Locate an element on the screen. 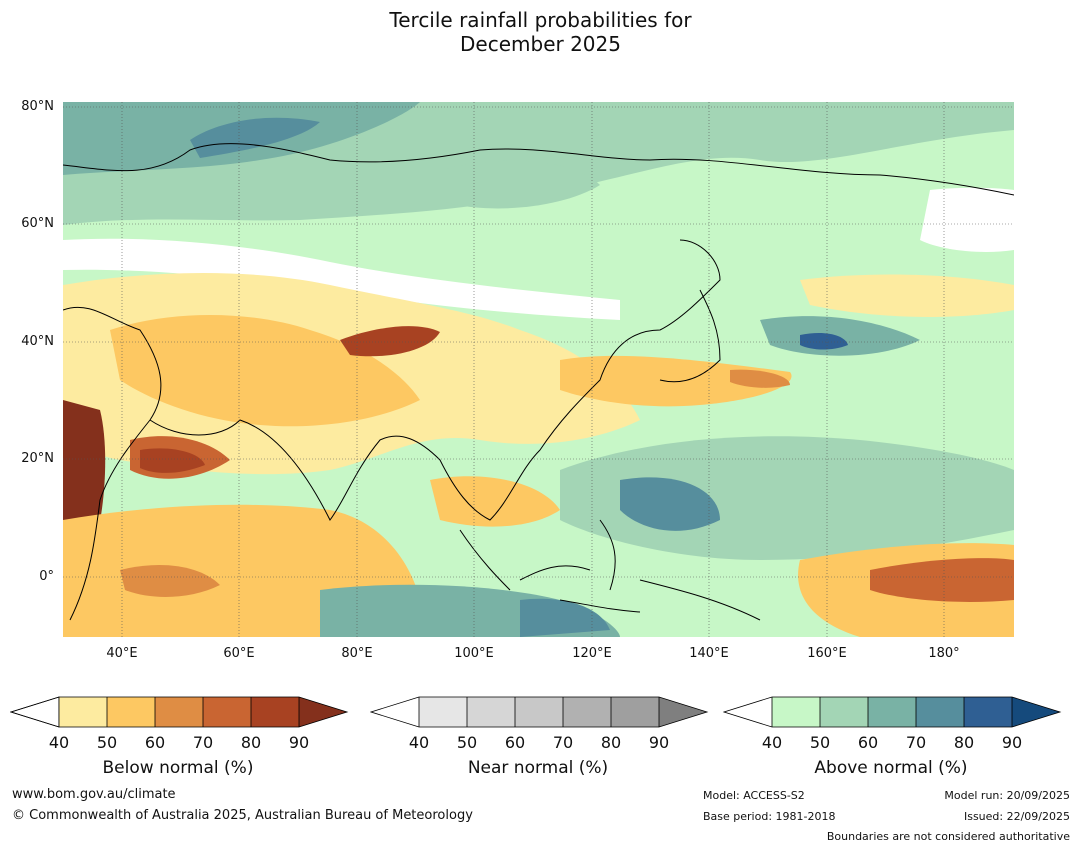 The image size is (1081, 850). title-line-2: December 2025 is located at coordinates (540, 44).